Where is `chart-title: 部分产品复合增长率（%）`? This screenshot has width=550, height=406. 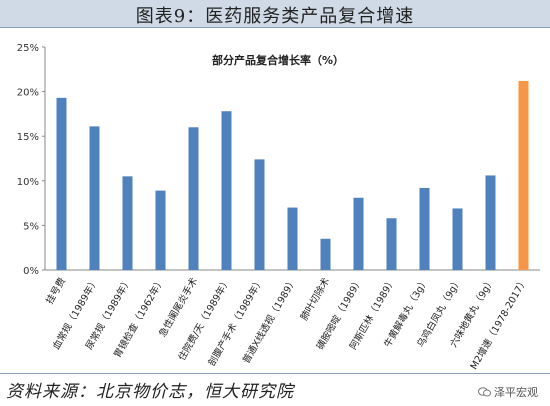
chart-title: 部分产品复合增长率（%） is located at coordinates (278, 60).